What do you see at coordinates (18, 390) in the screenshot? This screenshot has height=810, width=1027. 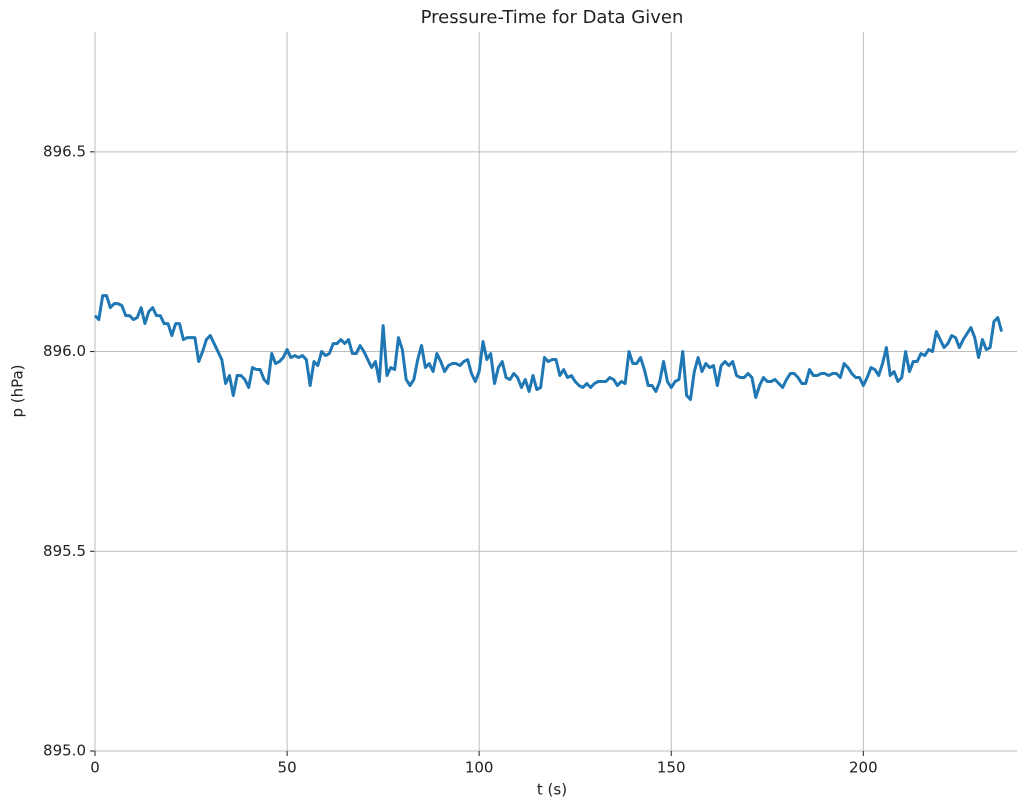 I see `y-axis-label: p (hPa)` at bounding box center [18, 390].